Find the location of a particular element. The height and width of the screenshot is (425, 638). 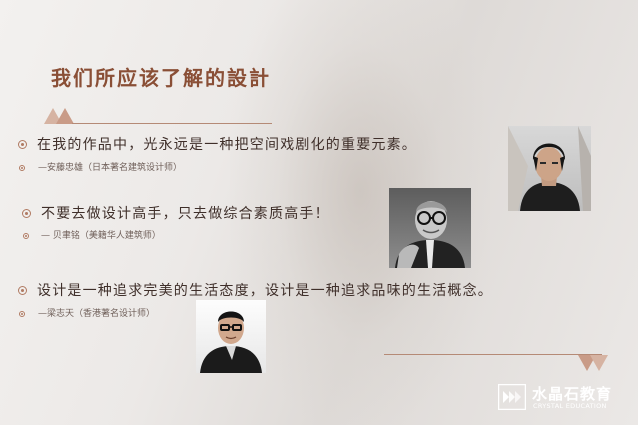

footer-rule is located at coordinates (493, 354).